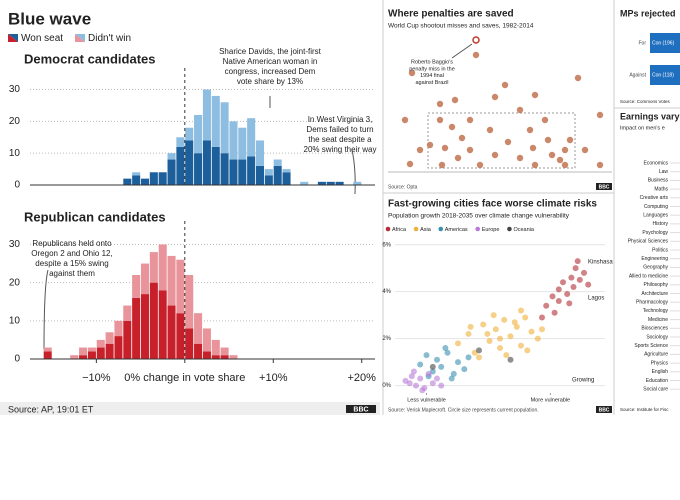 The height and width of the screenshot is (500, 680). I want to click on row-label: Medicine, so click(658, 320).